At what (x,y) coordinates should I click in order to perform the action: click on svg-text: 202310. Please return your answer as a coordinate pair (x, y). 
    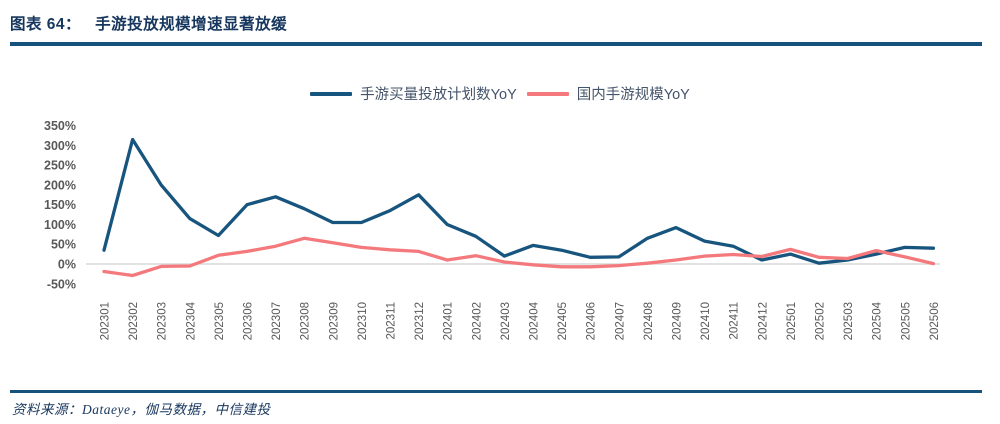
    Looking at the image, I should click on (363, 321).